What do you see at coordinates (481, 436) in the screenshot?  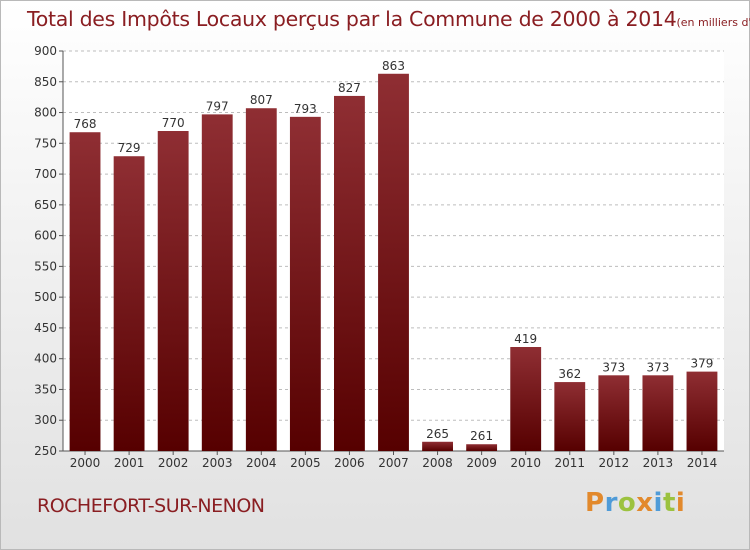 I see `bar-value-label: 261` at bounding box center [481, 436].